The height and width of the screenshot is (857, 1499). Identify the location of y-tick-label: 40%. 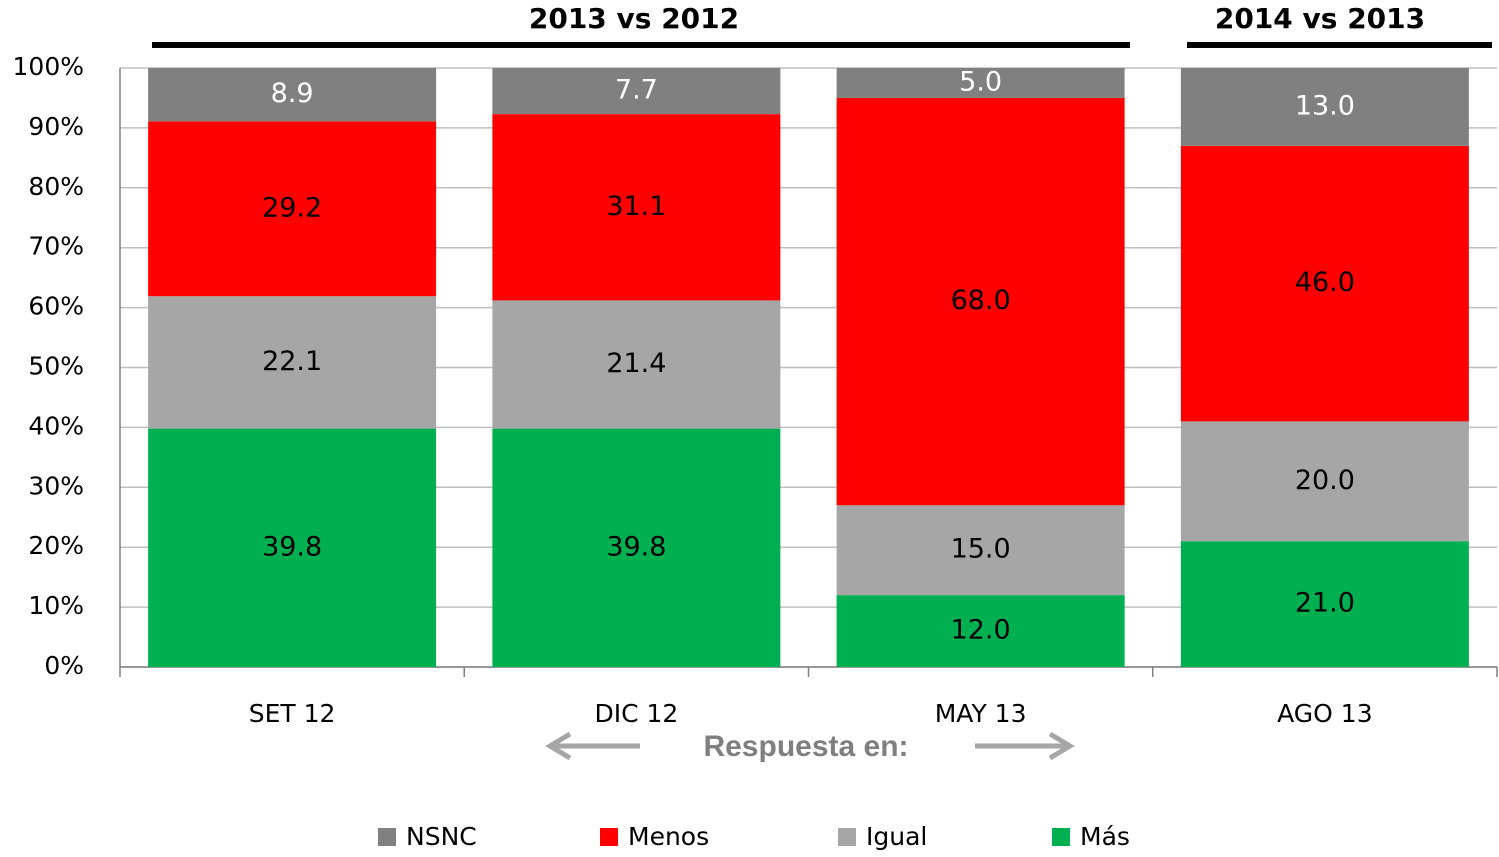
(56, 425).